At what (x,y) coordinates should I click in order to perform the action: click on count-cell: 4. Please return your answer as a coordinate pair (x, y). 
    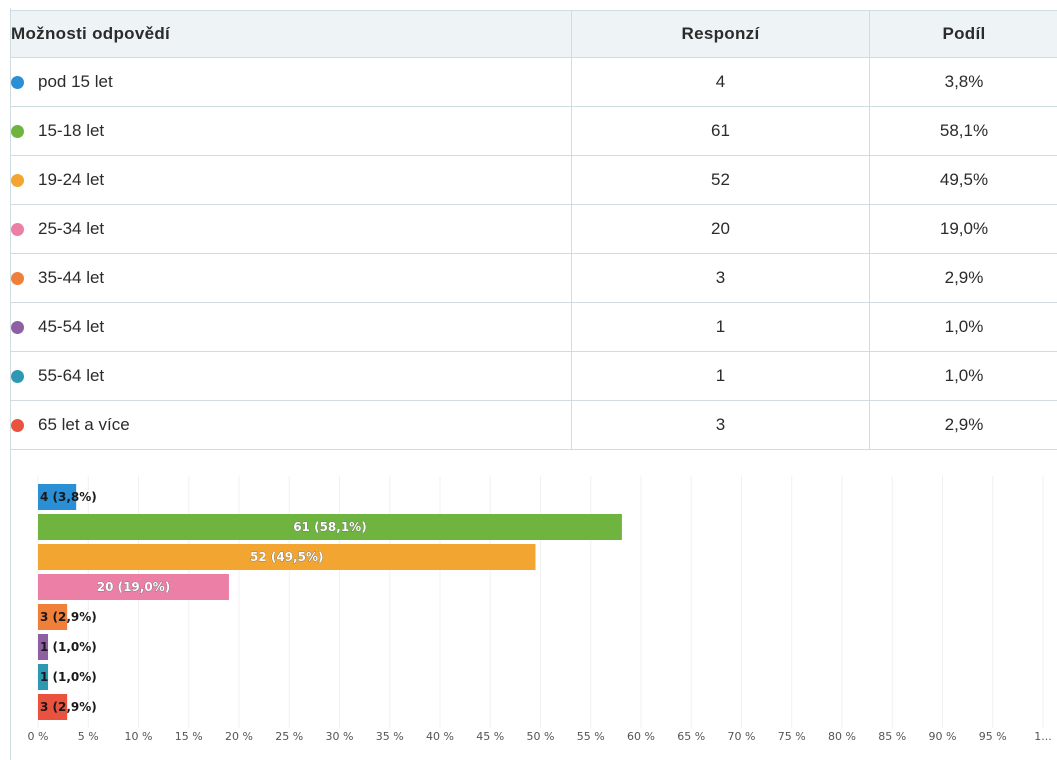
    Looking at the image, I should click on (720, 82).